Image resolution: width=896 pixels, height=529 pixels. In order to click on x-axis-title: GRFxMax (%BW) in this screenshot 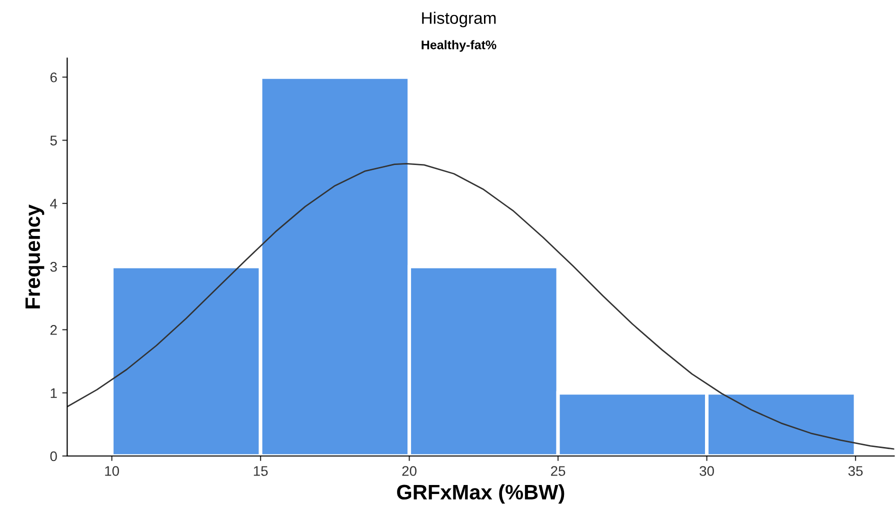, I will do `click(480, 494)`.